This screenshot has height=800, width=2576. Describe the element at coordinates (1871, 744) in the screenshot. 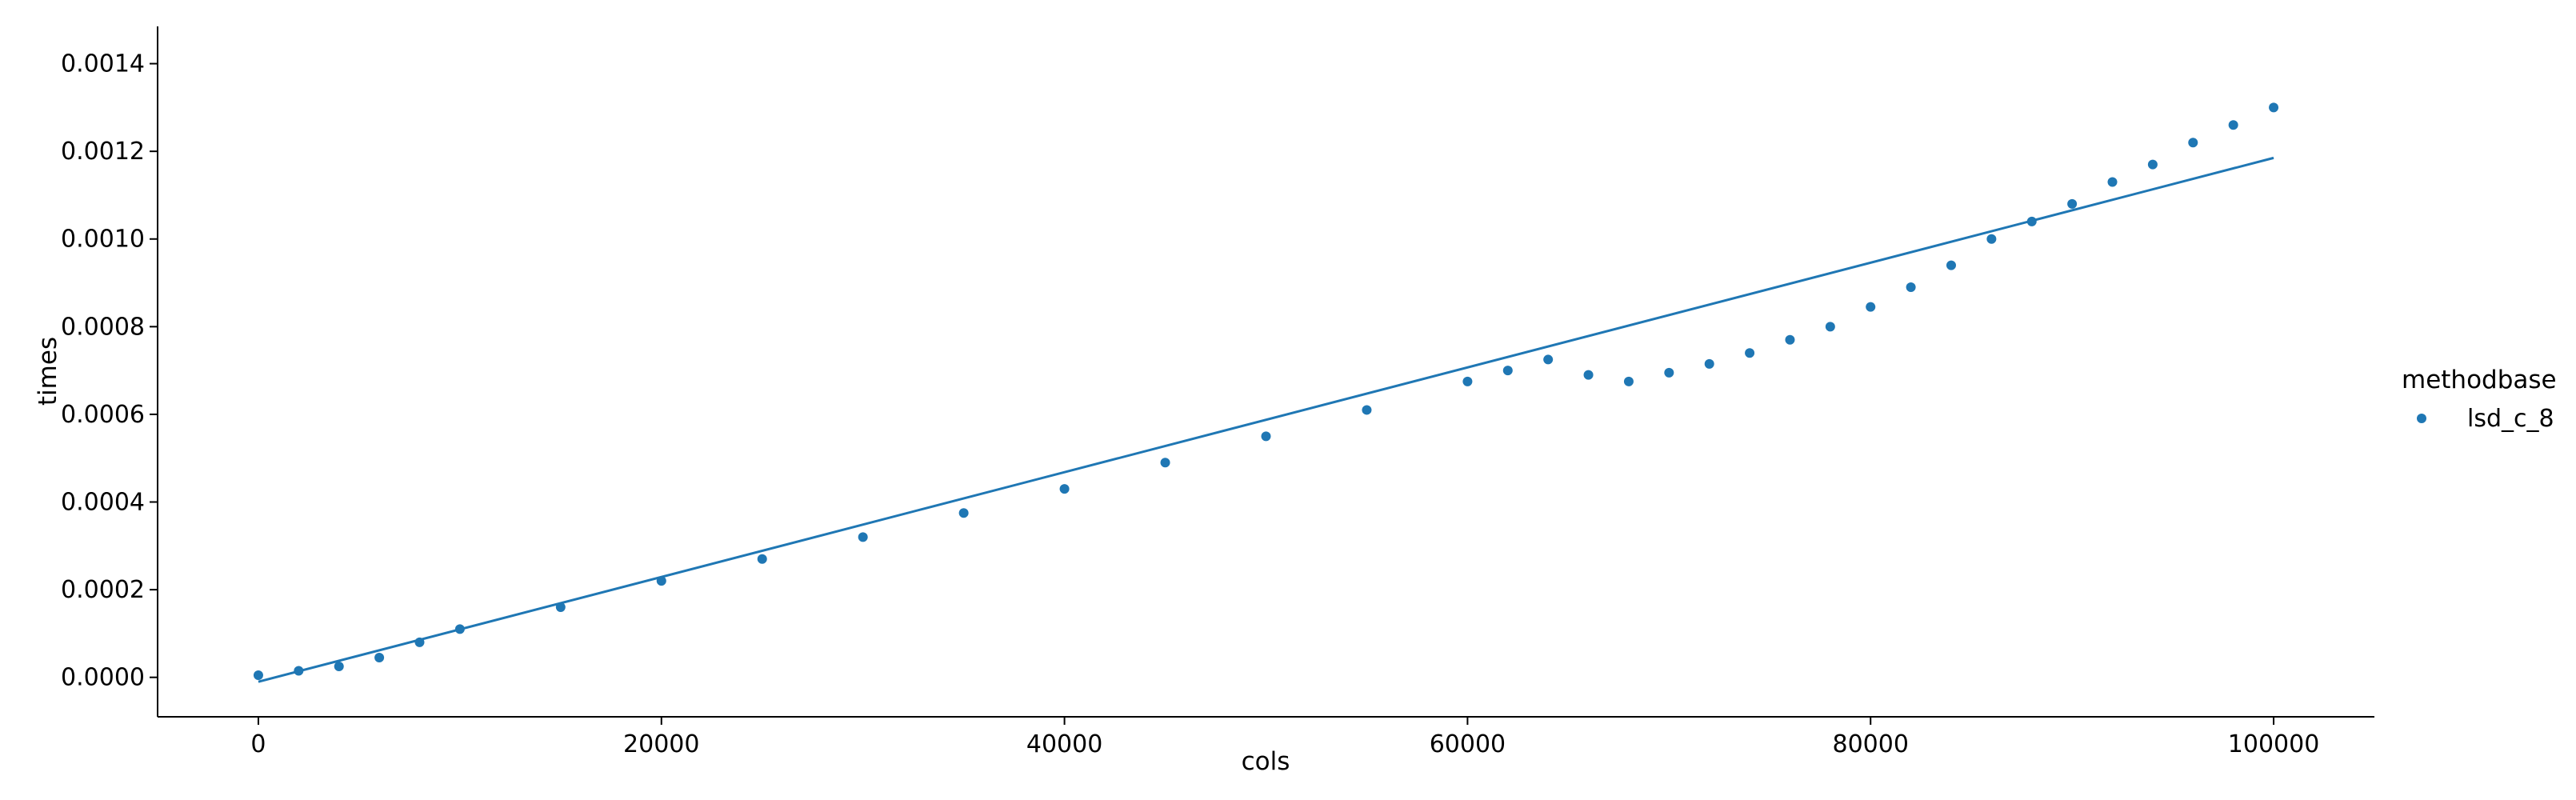

I see `x-tick-label: 80000` at that location.